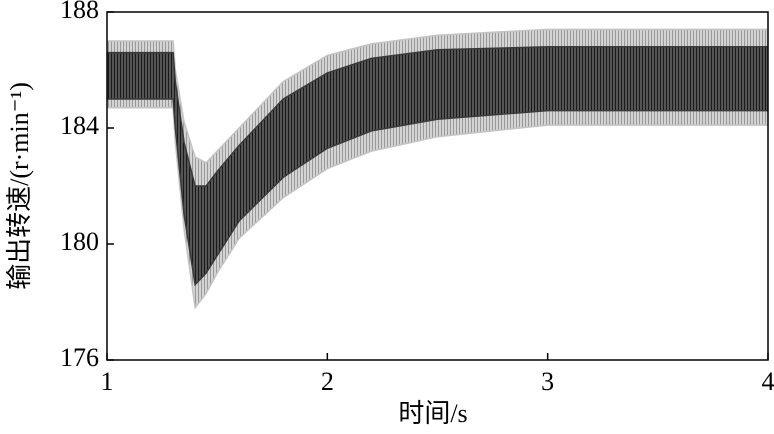 The width and height of the screenshot is (774, 434). What do you see at coordinates (79, 357) in the screenshot?
I see `y-tick-label: 176` at bounding box center [79, 357].